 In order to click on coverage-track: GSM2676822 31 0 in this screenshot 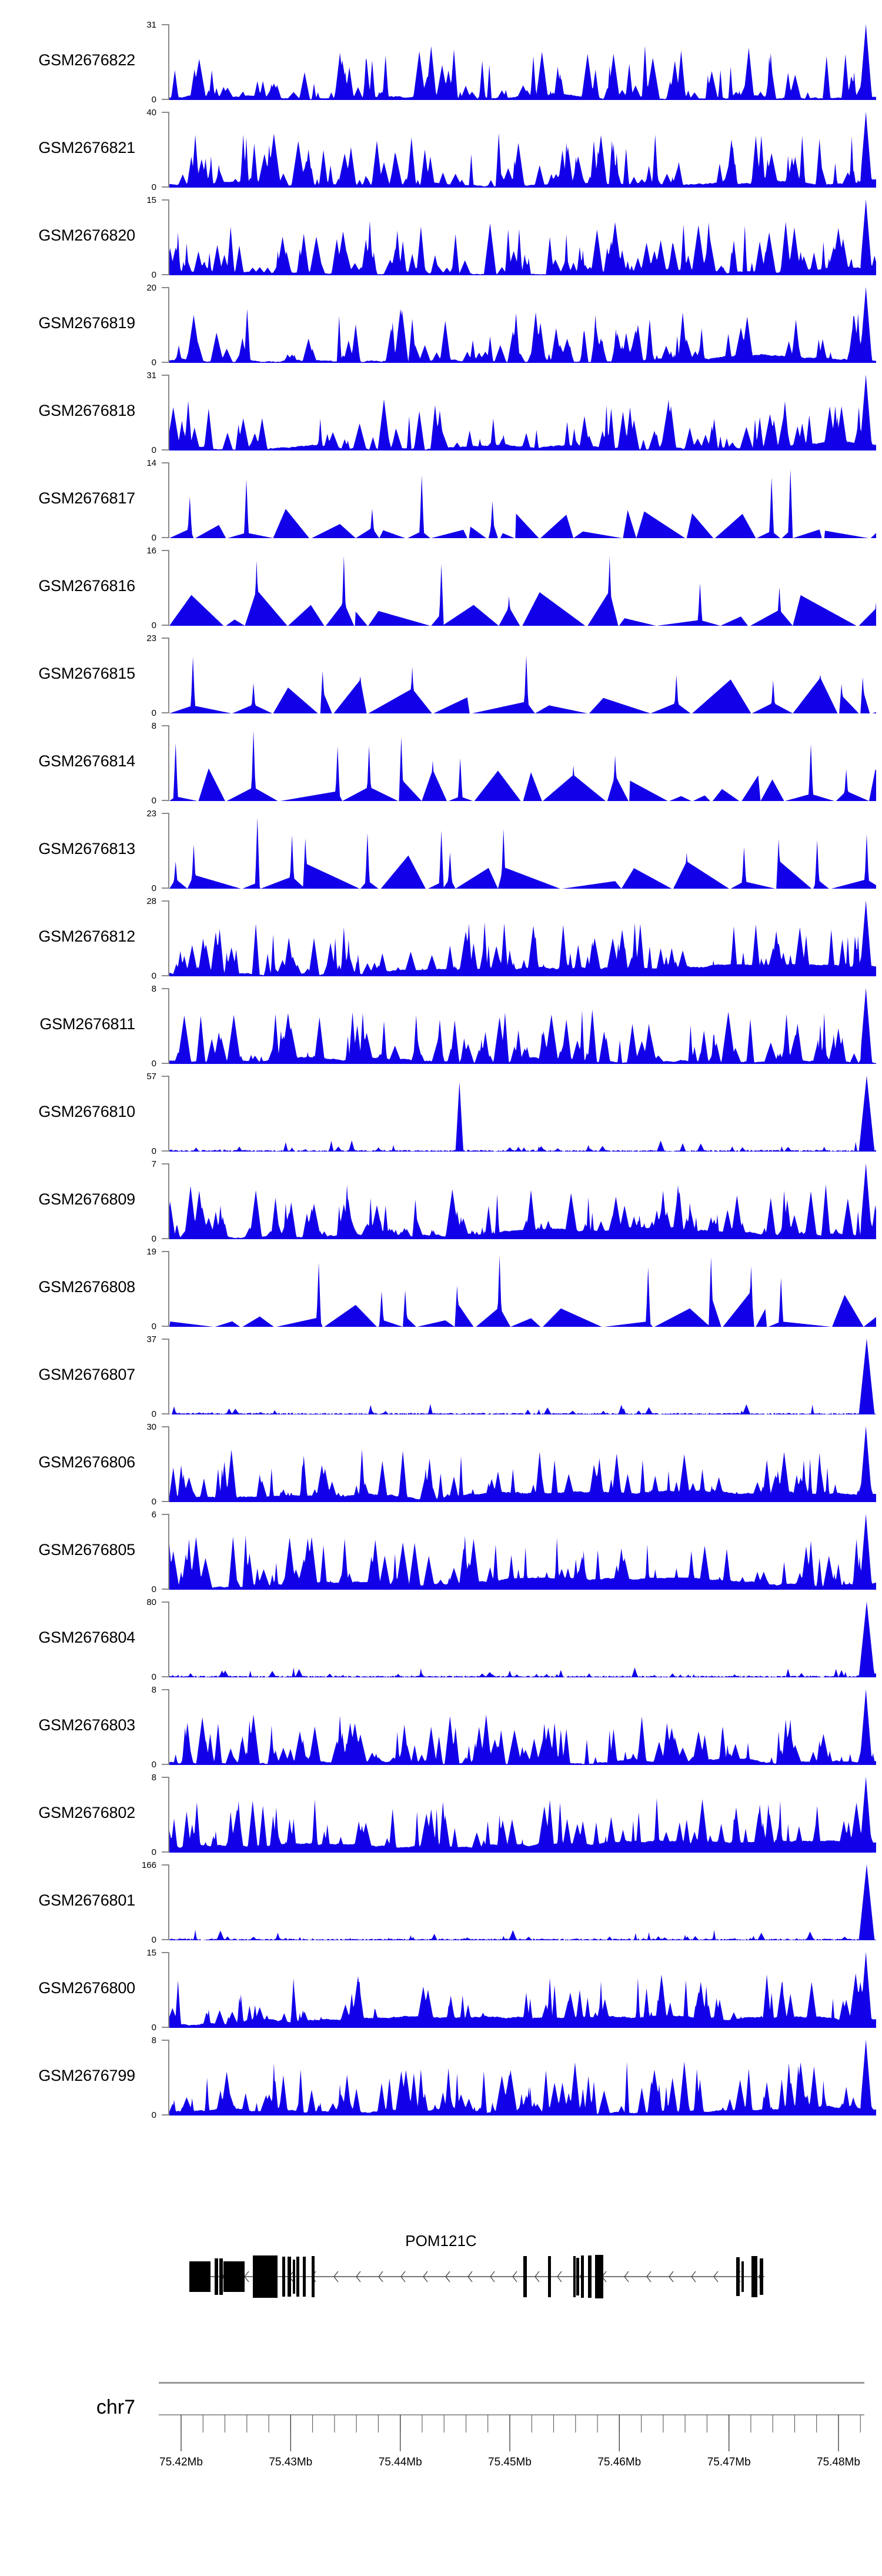, I will do `click(441, 62)`.